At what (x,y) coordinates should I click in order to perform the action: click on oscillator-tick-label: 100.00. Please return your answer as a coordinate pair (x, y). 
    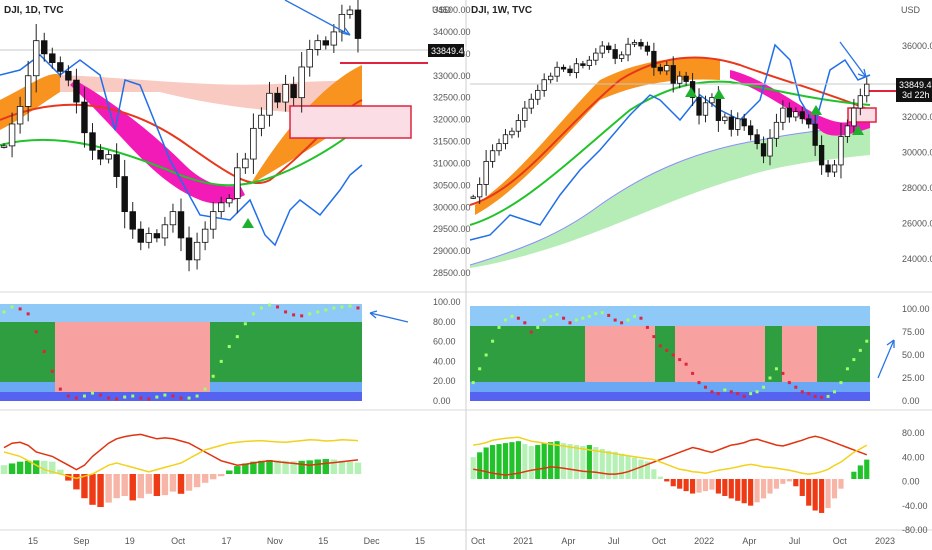
    Looking at the image, I should click on (447, 302).